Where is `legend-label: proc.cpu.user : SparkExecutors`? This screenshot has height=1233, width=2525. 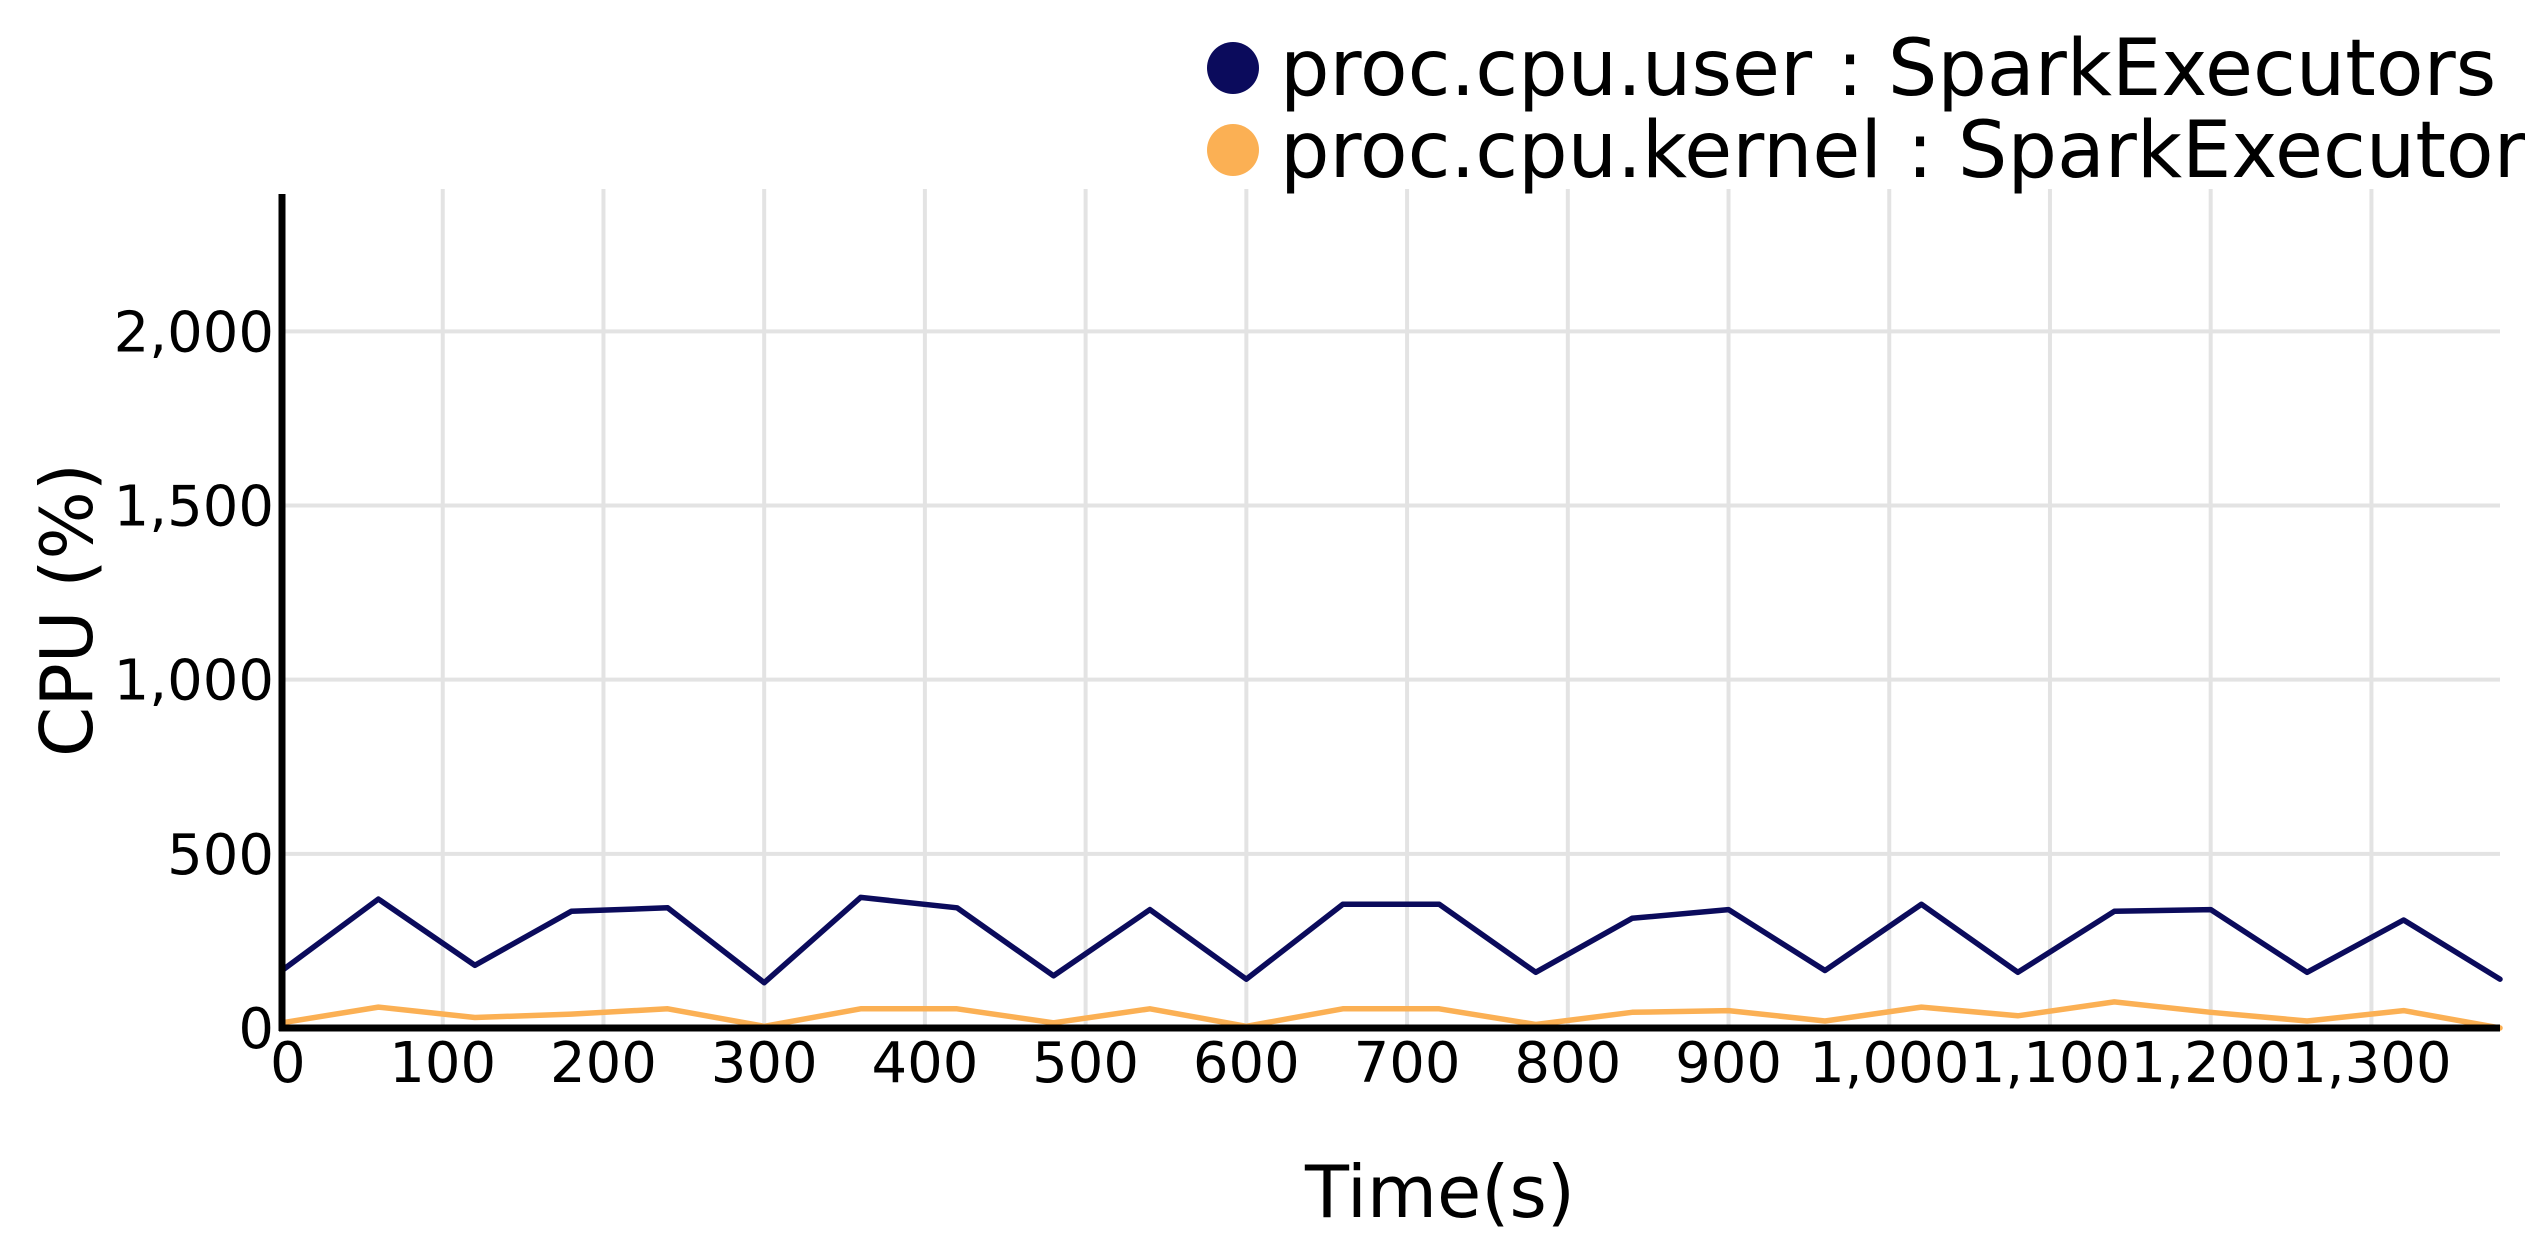 legend-label: proc.cpu.user : SparkExecutors is located at coordinates (1888, 69).